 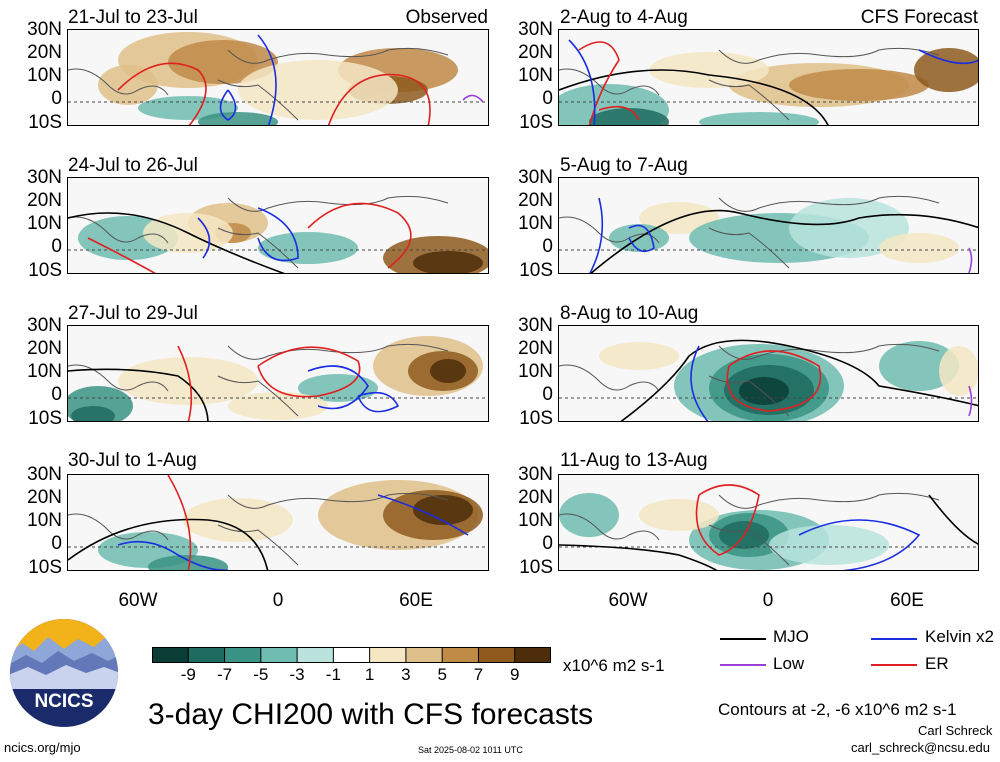 I want to click on lat-tick-20n-r2c1: 20N, so click(x=44, y=200).